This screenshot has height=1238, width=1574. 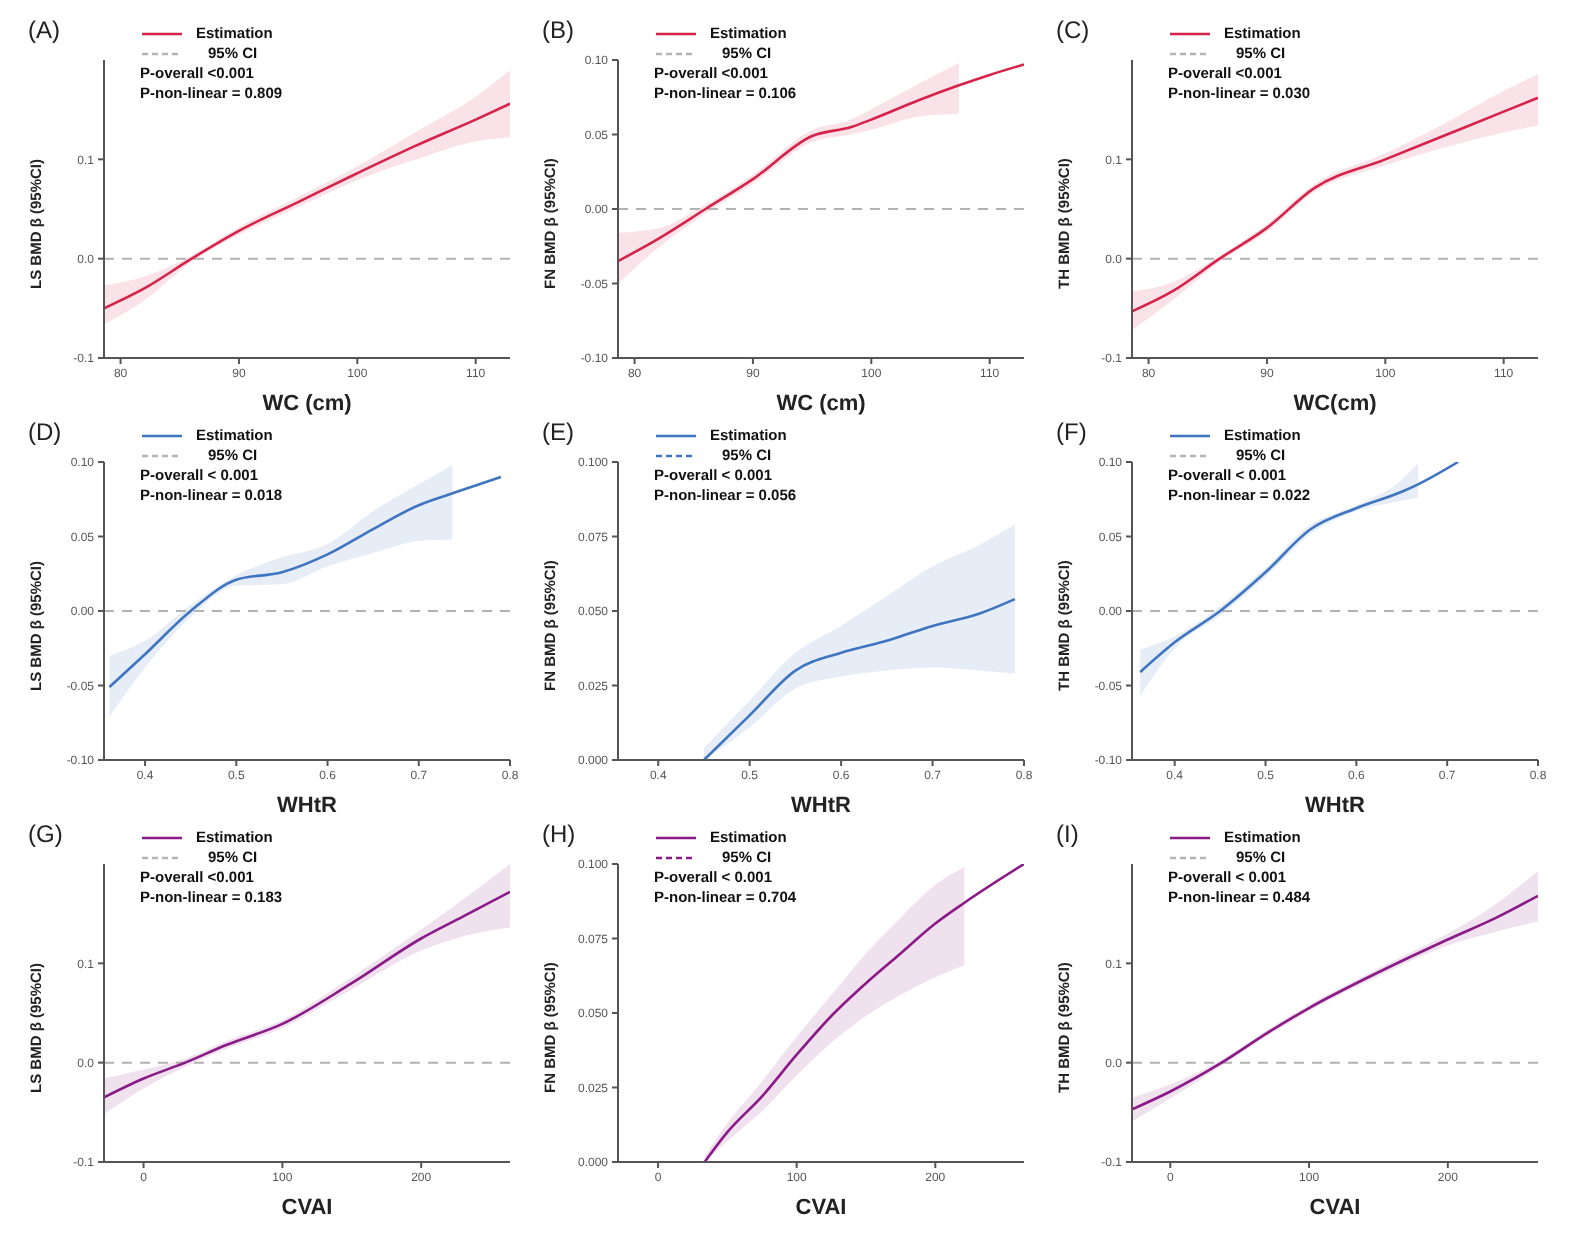 I want to click on chart-title: (I), so click(x=1067, y=834).